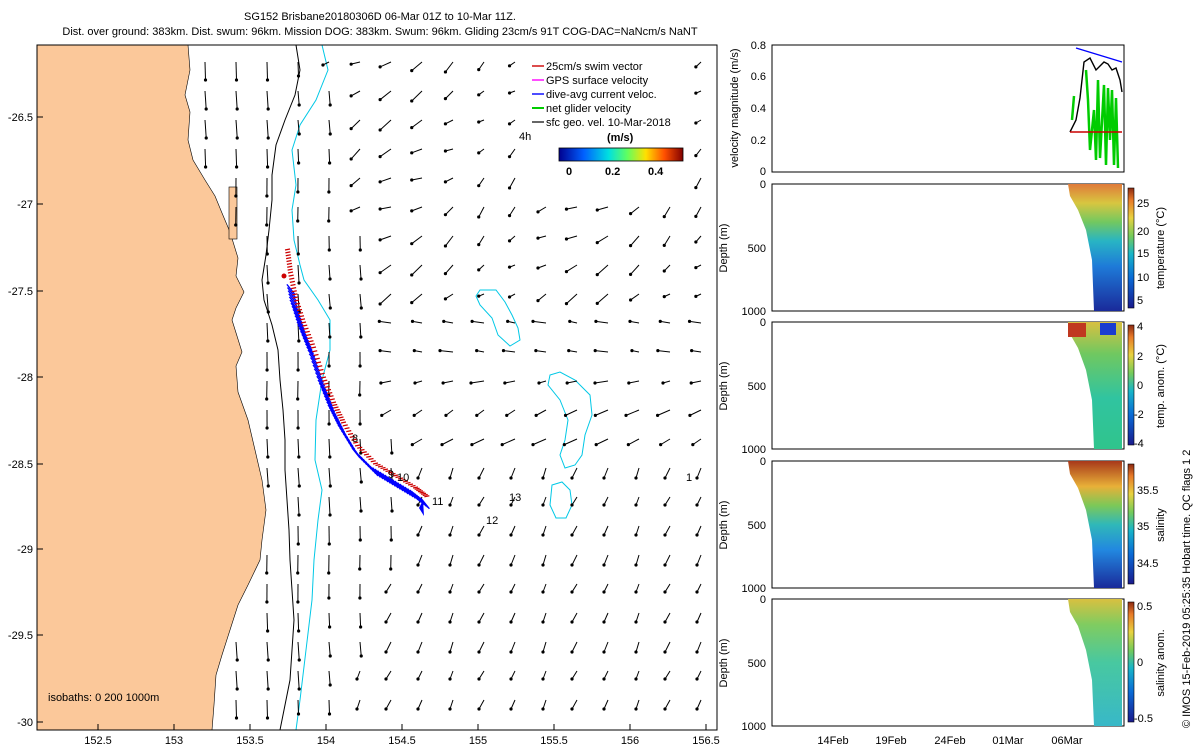 This screenshot has height=750, width=1200. Describe the element at coordinates (597, 81) in the screenshot. I see `legend-gps-velocity: GPS surface velocity` at that location.